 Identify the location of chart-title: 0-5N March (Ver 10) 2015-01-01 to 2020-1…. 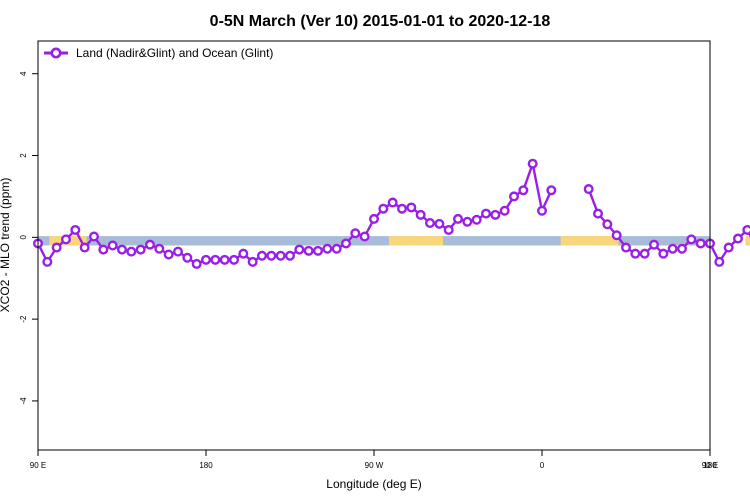
(380, 21).